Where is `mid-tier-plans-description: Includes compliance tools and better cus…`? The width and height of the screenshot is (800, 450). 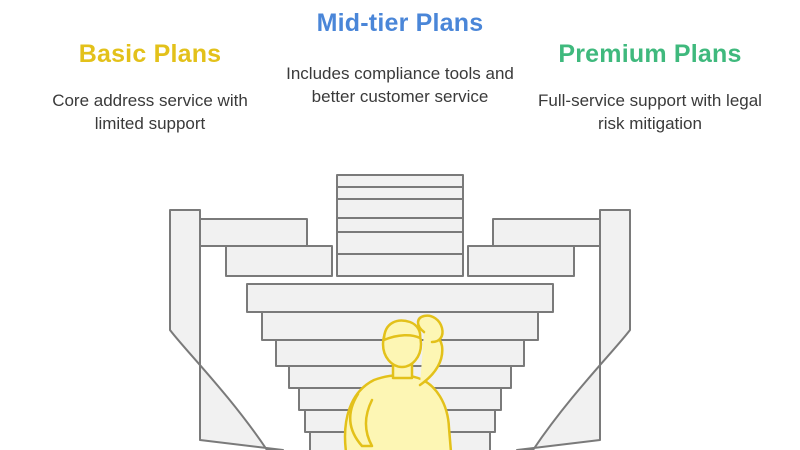
mid-tier-plans-description: Includes compliance tools and better cus… is located at coordinates (400, 85).